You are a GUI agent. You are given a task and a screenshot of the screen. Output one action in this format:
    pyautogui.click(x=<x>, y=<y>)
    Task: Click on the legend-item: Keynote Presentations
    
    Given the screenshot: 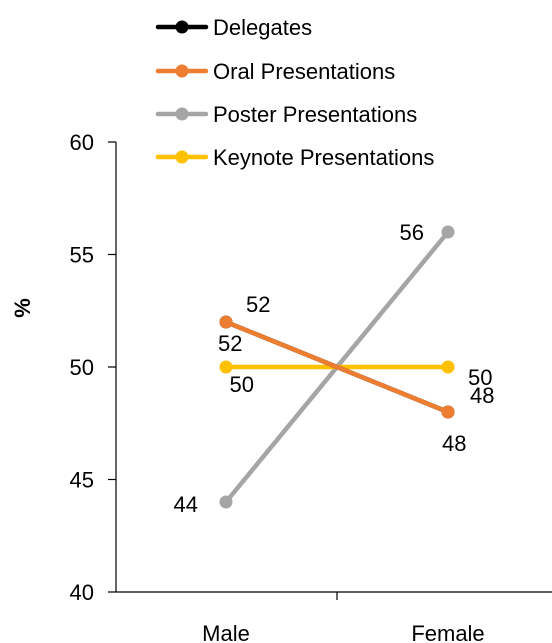 What is the action you would take?
    pyautogui.click(x=294, y=157)
    